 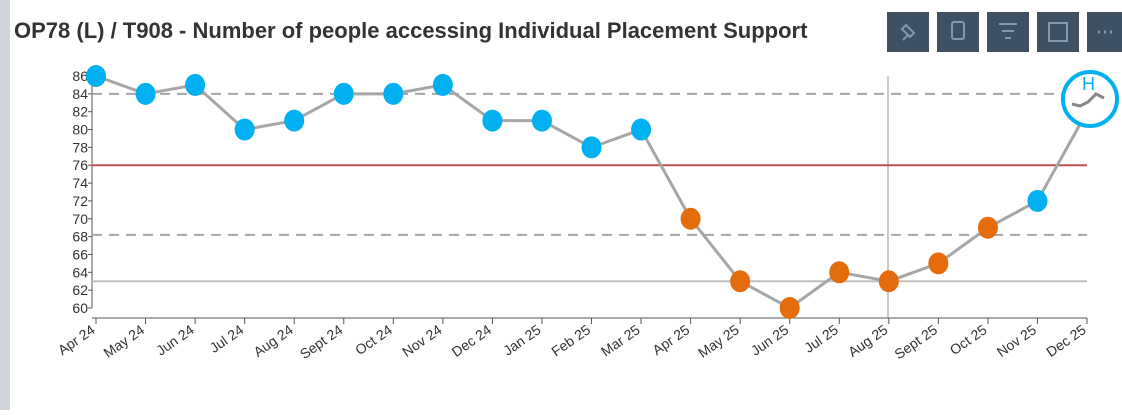 I want to click on y-tick-label: 80, so click(x=80, y=130).